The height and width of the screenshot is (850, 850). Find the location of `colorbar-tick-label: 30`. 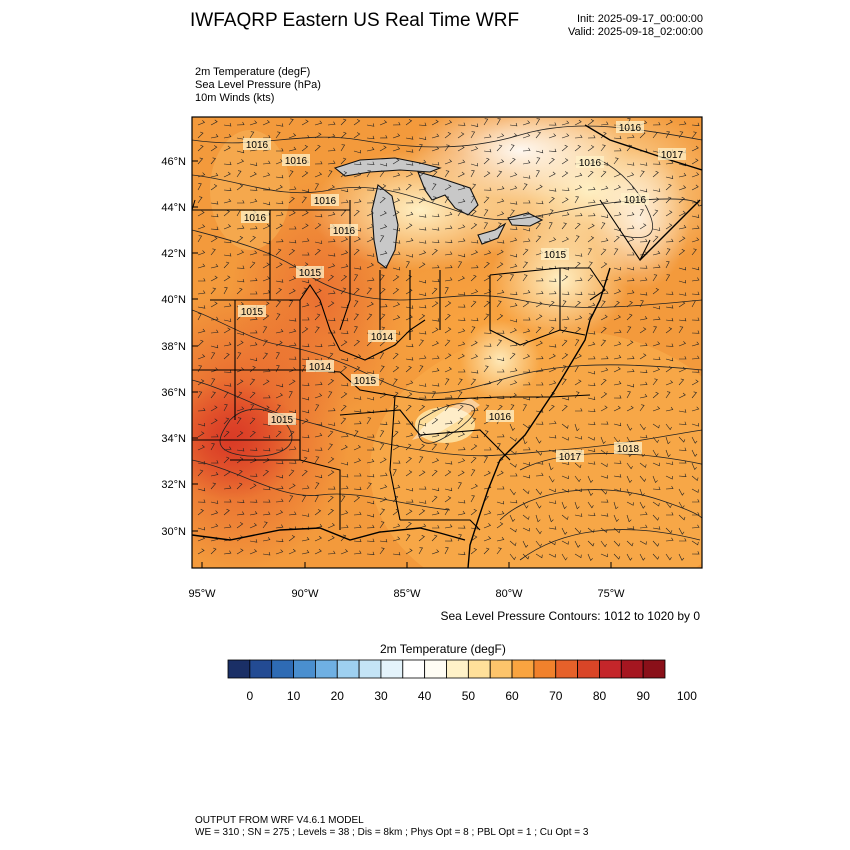

colorbar-tick-label: 30 is located at coordinates (381, 696).